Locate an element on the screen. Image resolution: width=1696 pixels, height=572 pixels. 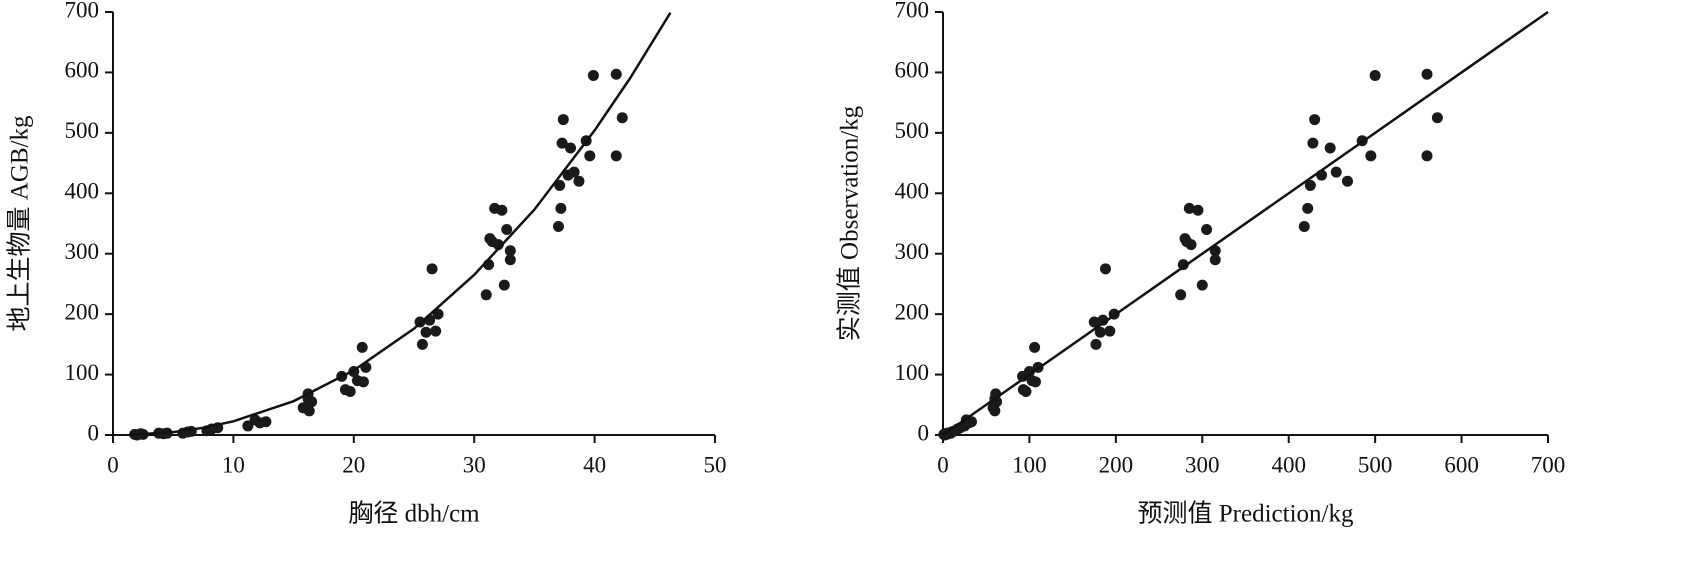
x-tick-label: 400 is located at coordinates (1288, 464).